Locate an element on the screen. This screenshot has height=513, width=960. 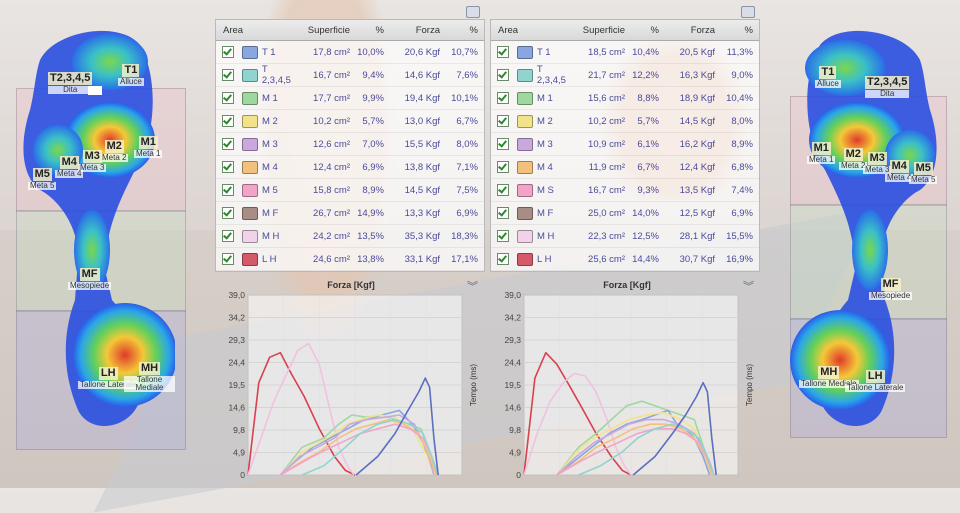
table-row: T 1 18,5 cm² 10,4% 20,5 Kgf 11,3% is located at coordinates (625, 52).